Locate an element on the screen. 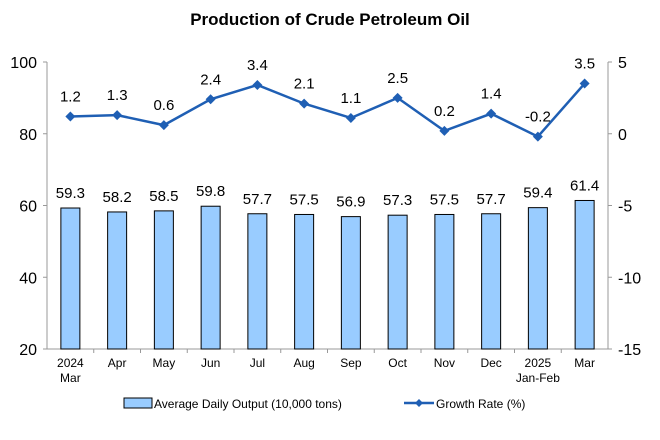 This screenshot has height=440, width=660. x-tick-label: Aug is located at coordinates (303, 363).